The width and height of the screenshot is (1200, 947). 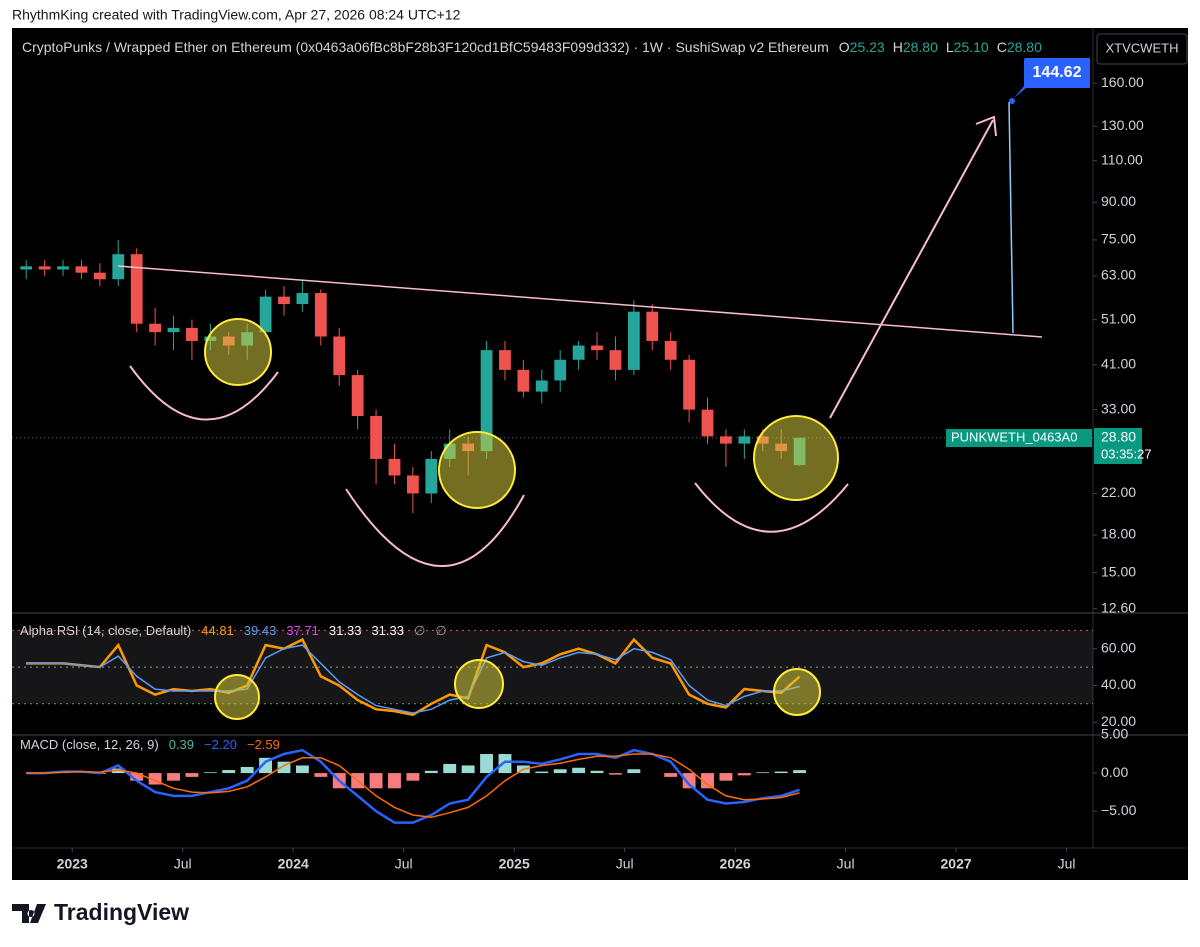 I want to click on legend-value: 0.39, so click(x=181, y=744).